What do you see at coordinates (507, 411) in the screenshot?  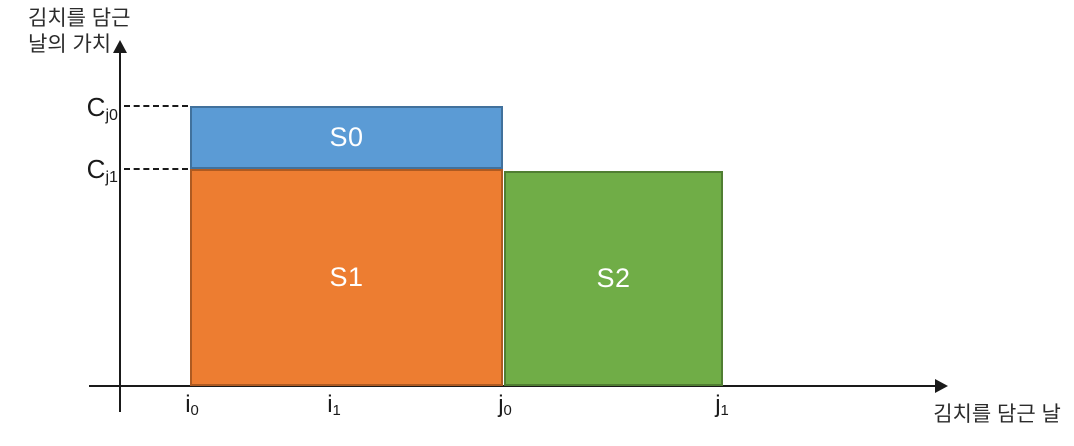 I see `x-tick-j0-sub: 0` at bounding box center [507, 411].